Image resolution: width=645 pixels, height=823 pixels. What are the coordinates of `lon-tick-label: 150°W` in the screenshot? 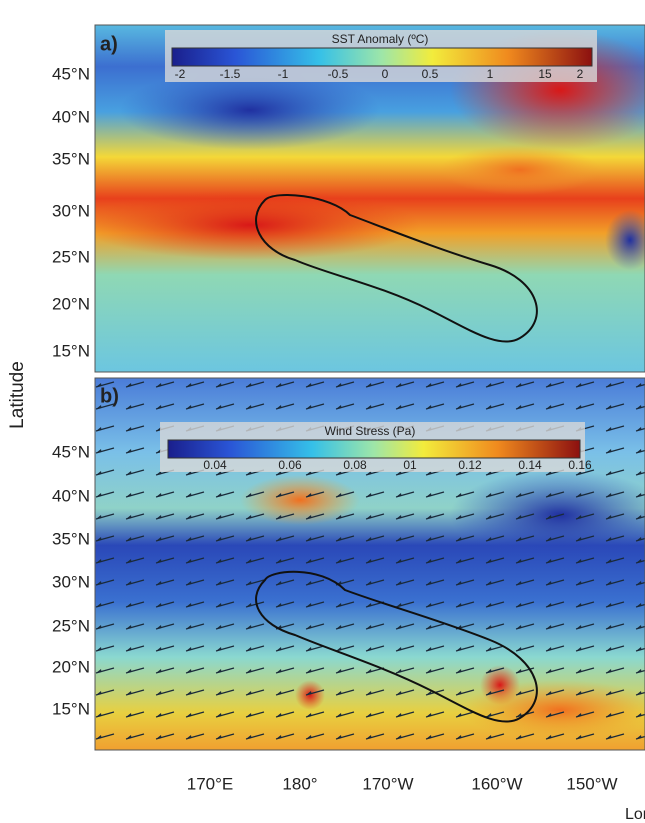 It's located at (591, 783).